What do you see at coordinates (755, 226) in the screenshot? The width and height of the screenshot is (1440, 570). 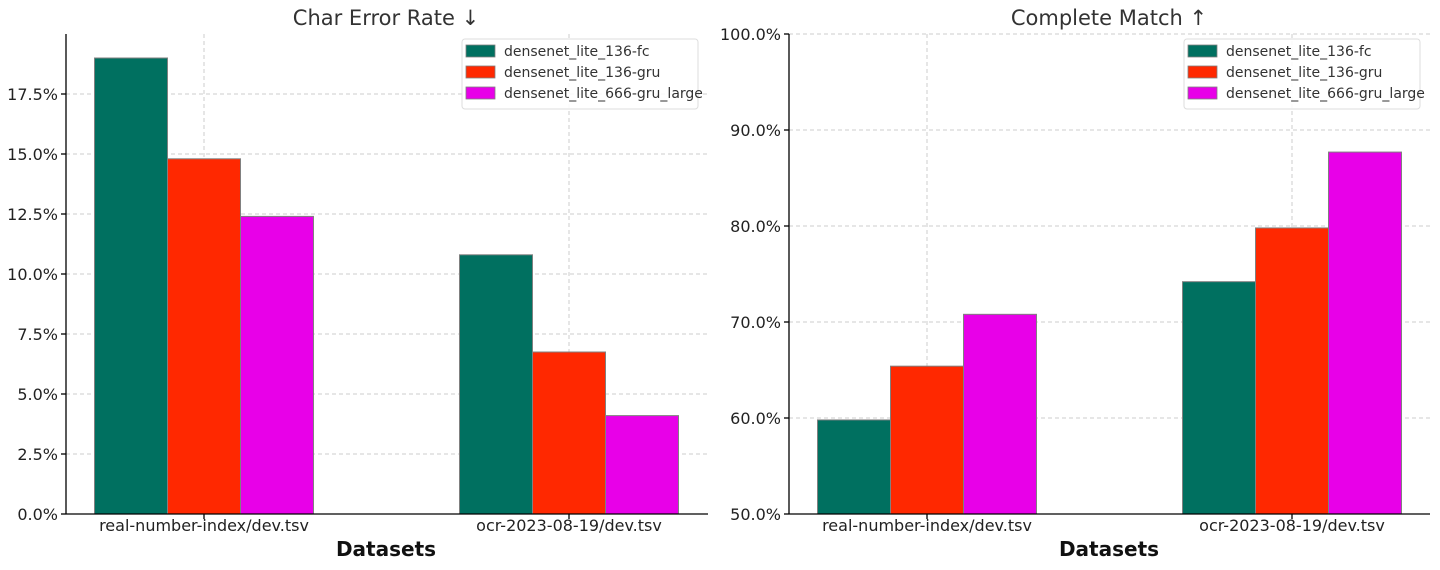 I see `y-tick-label: 80.0%` at bounding box center [755, 226].